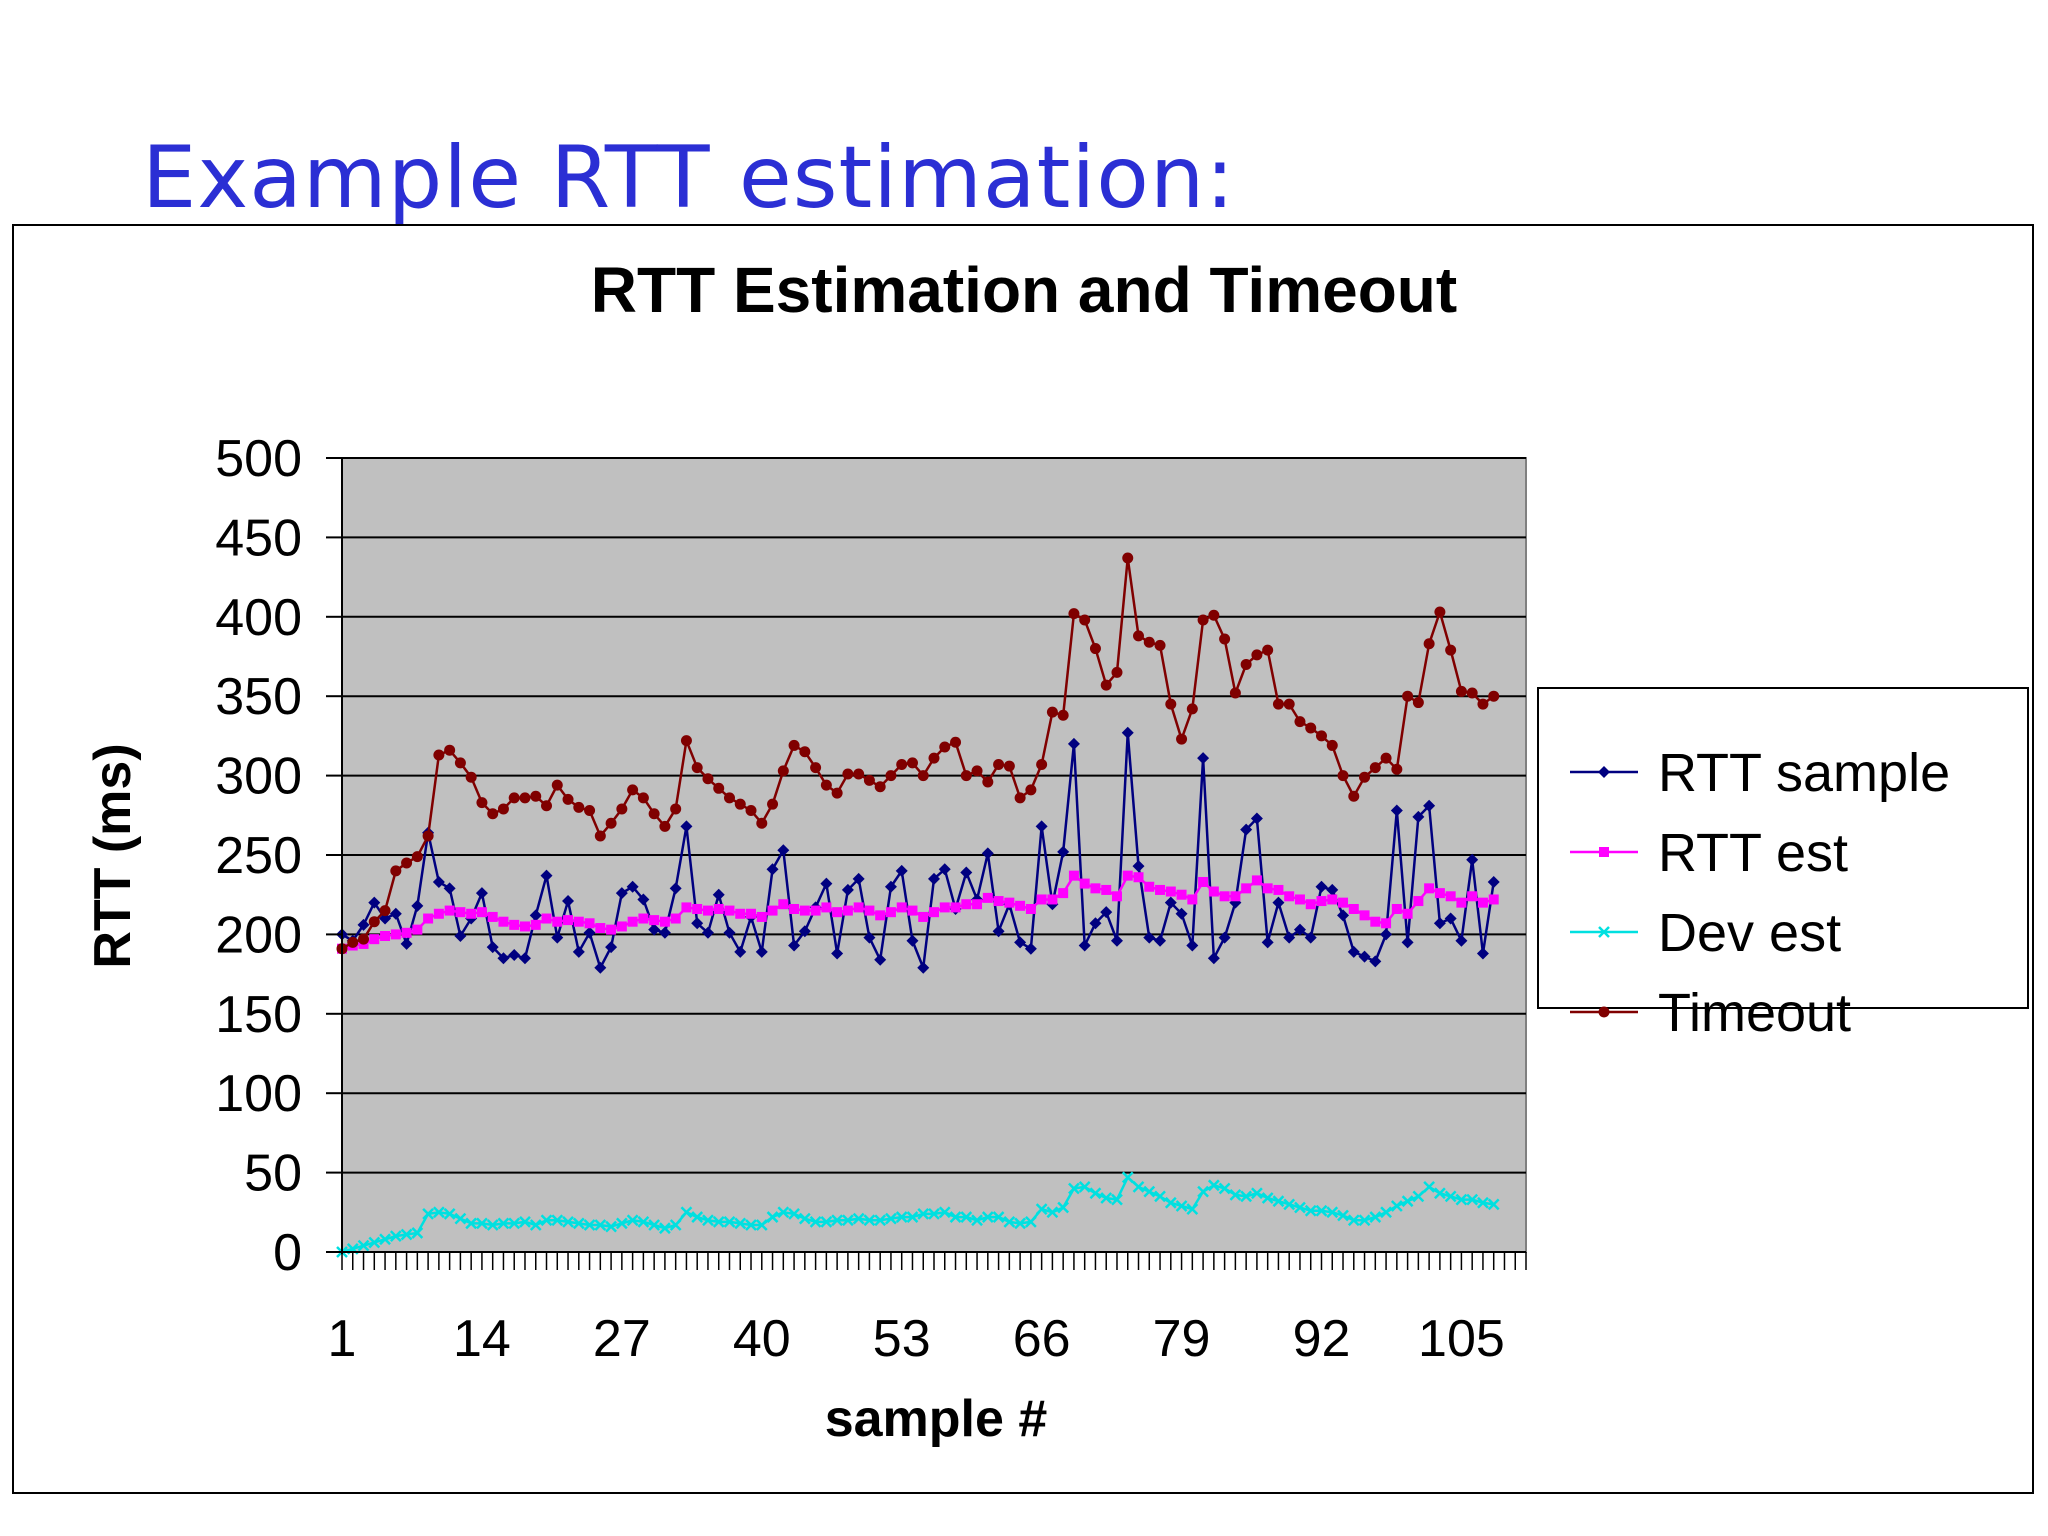 Image resolution: width=2048 pixels, height=1536 pixels. What do you see at coordinates (482, 1339) in the screenshot?
I see `x-tick-label: 14` at bounding box center [482, 1339].